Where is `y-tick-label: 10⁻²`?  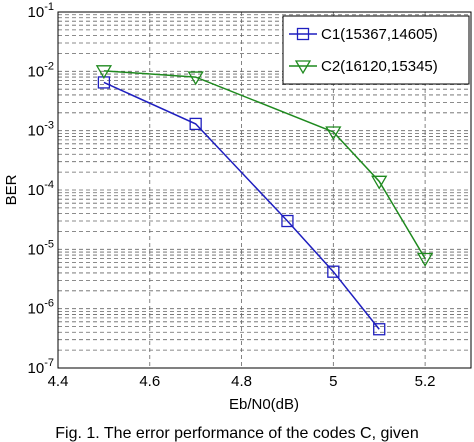 y-tick-label: 10⁻² is located at coordinates (41, 70).